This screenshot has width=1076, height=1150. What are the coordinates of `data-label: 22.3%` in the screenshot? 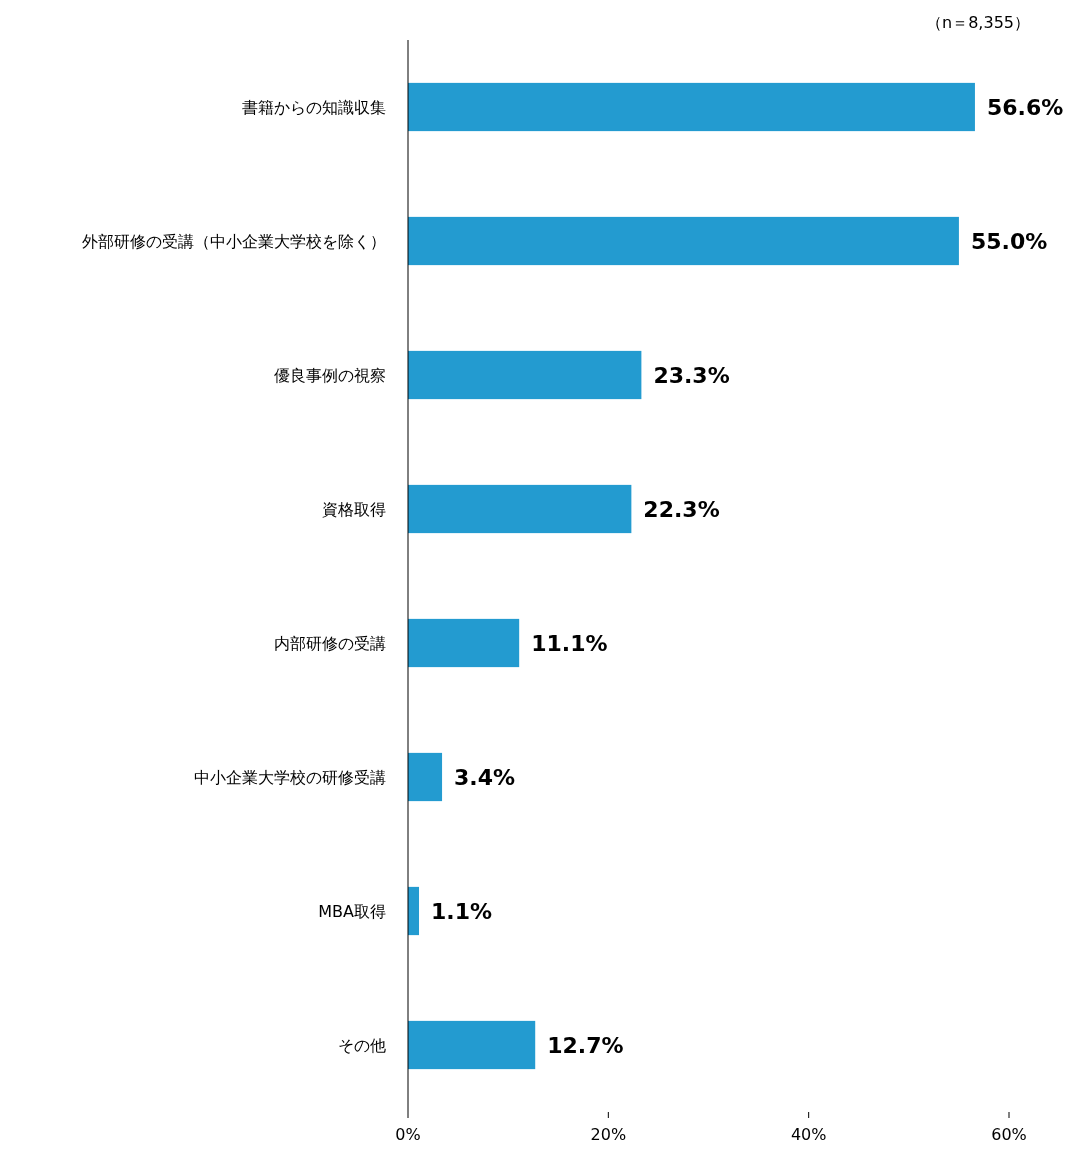 It's located at (681, 509).